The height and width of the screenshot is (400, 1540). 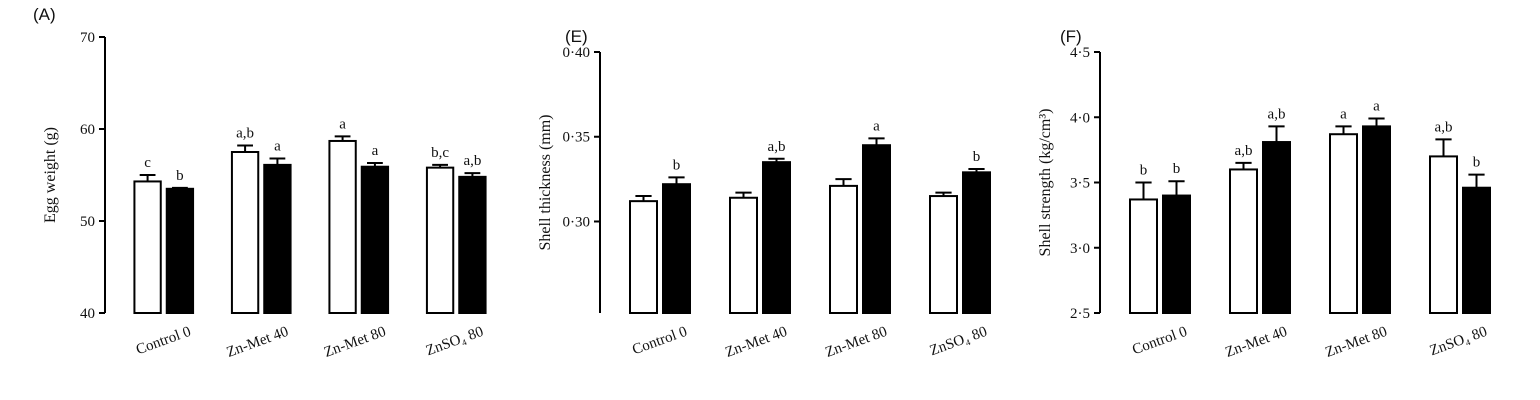 What do you see at coordinates (1080, 53) in the screenshot?
I see `y-tick-label: 4·5` at bounding box center [1080, 53].